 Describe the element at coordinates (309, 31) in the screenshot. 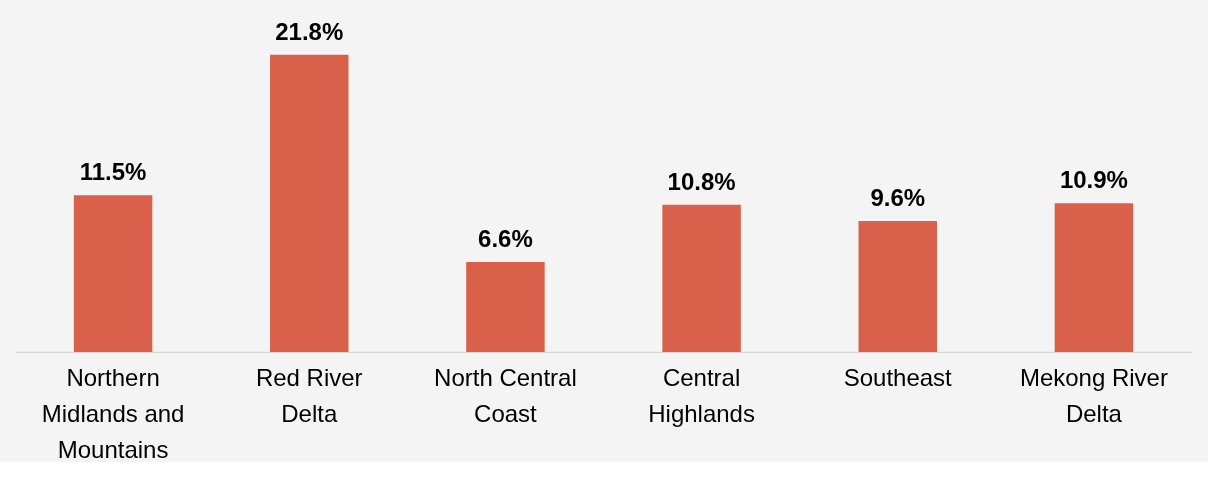

I see `data-label: 21.8%` at that location.